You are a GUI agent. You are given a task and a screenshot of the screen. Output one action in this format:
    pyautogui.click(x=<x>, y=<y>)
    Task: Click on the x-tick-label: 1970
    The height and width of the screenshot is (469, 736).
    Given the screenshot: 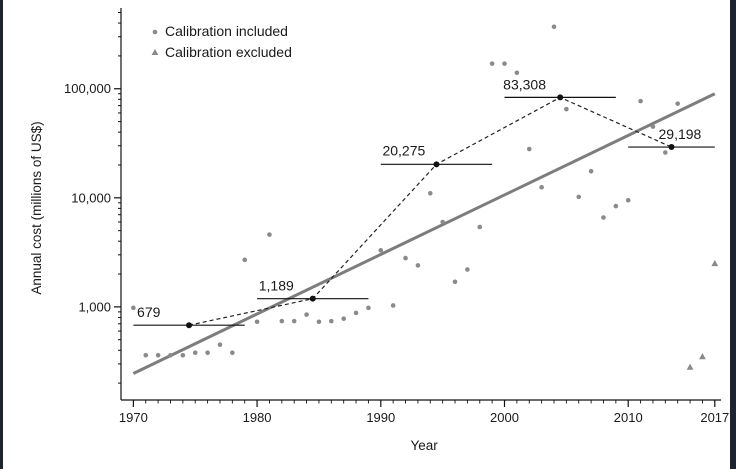 What is the action you would take?
    pyautogui.click(x=133, y=417)
    